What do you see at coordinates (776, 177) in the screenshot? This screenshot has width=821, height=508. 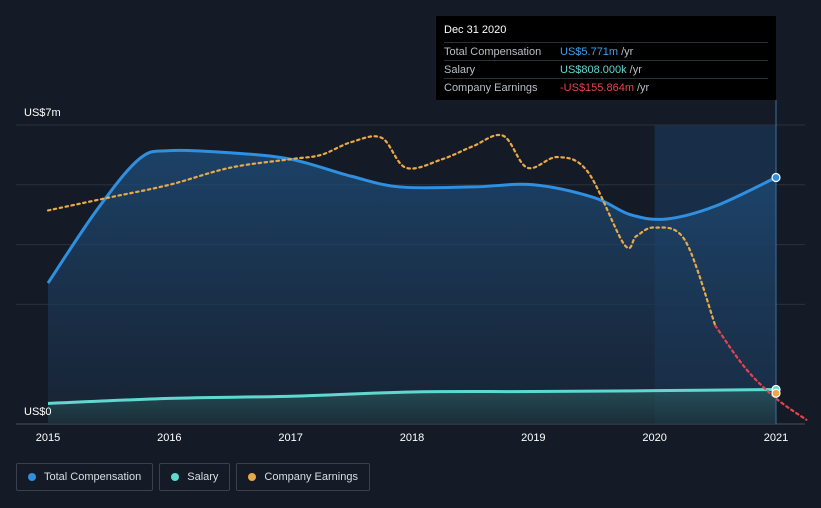 I see `total-compensation-point` at bounding box center [776, 177].